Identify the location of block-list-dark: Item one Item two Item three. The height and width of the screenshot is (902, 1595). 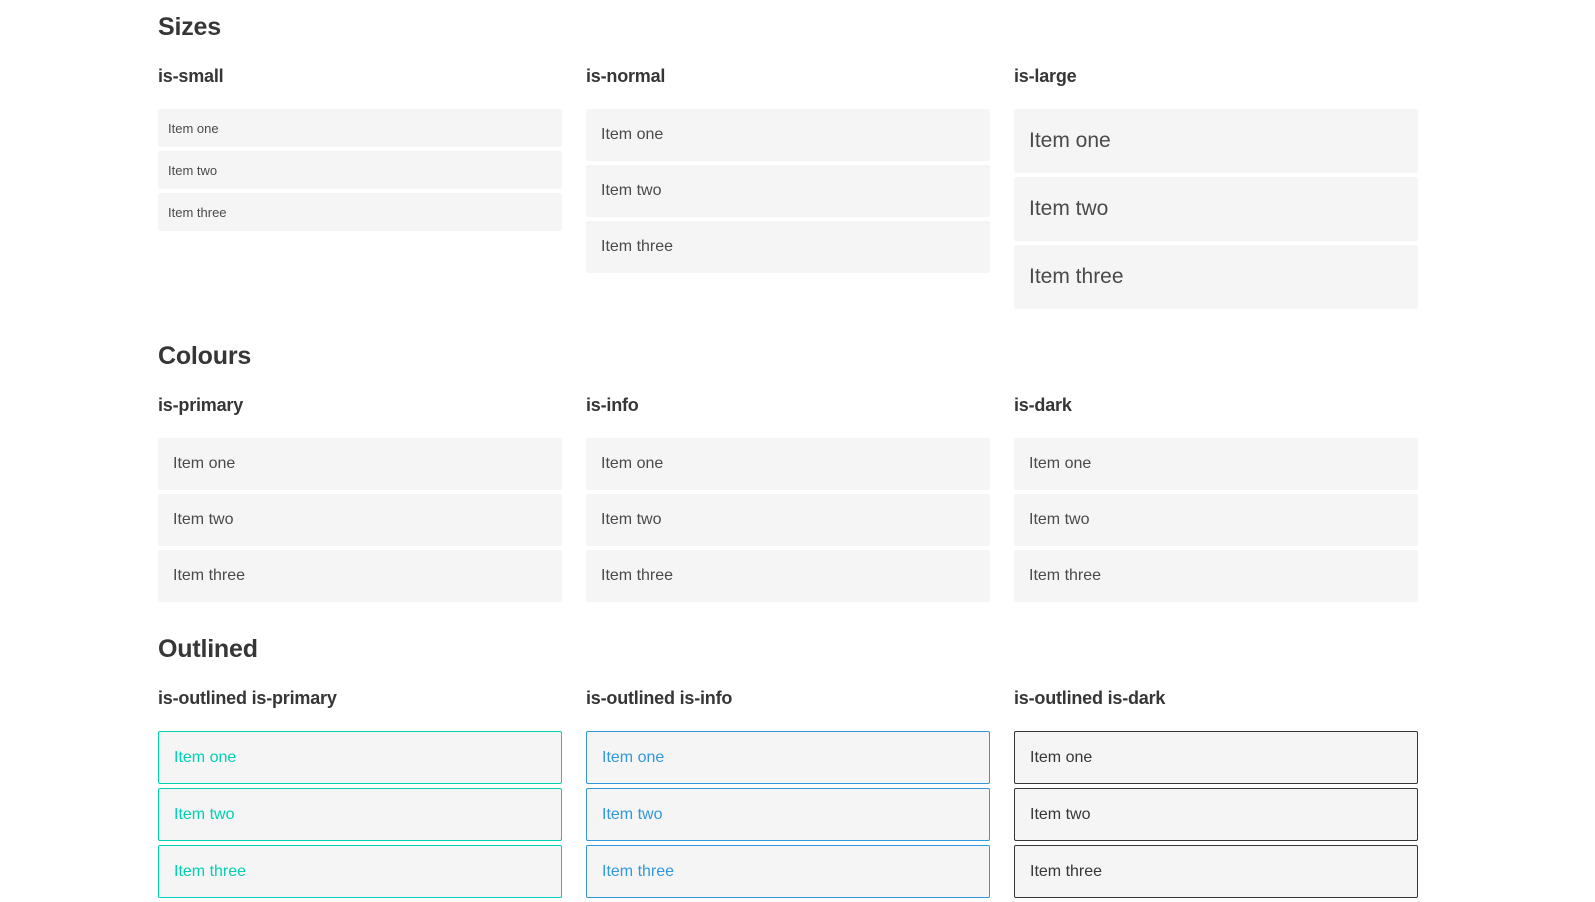
(1216, 520).